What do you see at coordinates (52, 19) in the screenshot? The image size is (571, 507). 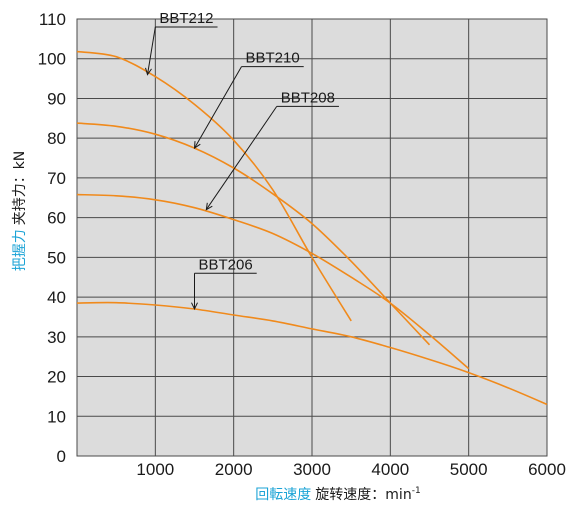 I see `y-tick-label: 110` at bounding box center [52, 19].